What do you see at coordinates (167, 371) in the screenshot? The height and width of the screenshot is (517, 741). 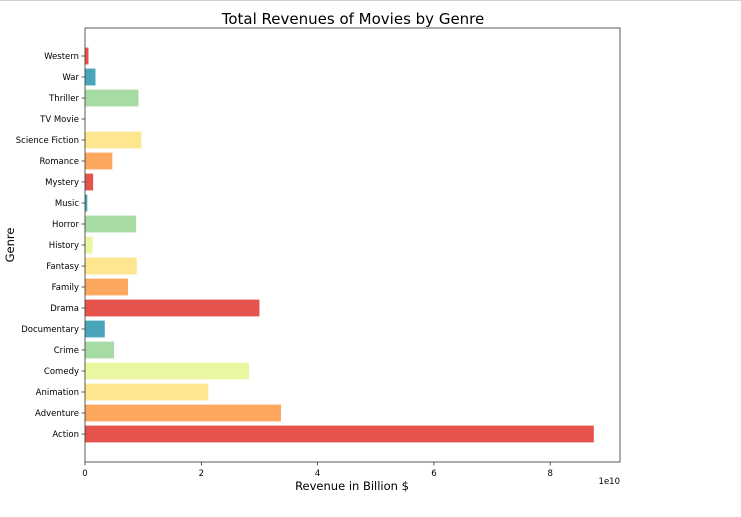 I see `bar-comedy` at bounding box center [167, 371].